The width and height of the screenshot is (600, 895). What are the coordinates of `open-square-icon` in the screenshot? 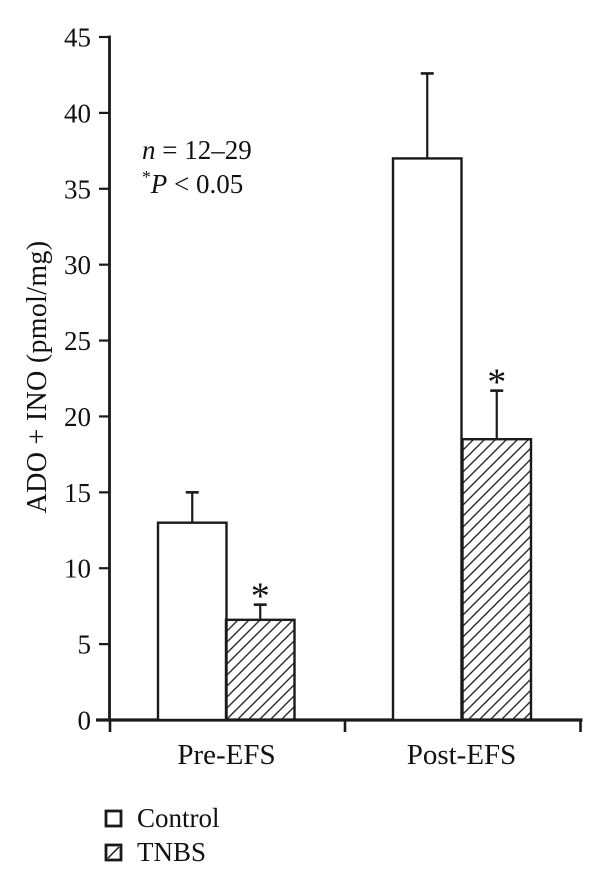 It's located at (113, 818).